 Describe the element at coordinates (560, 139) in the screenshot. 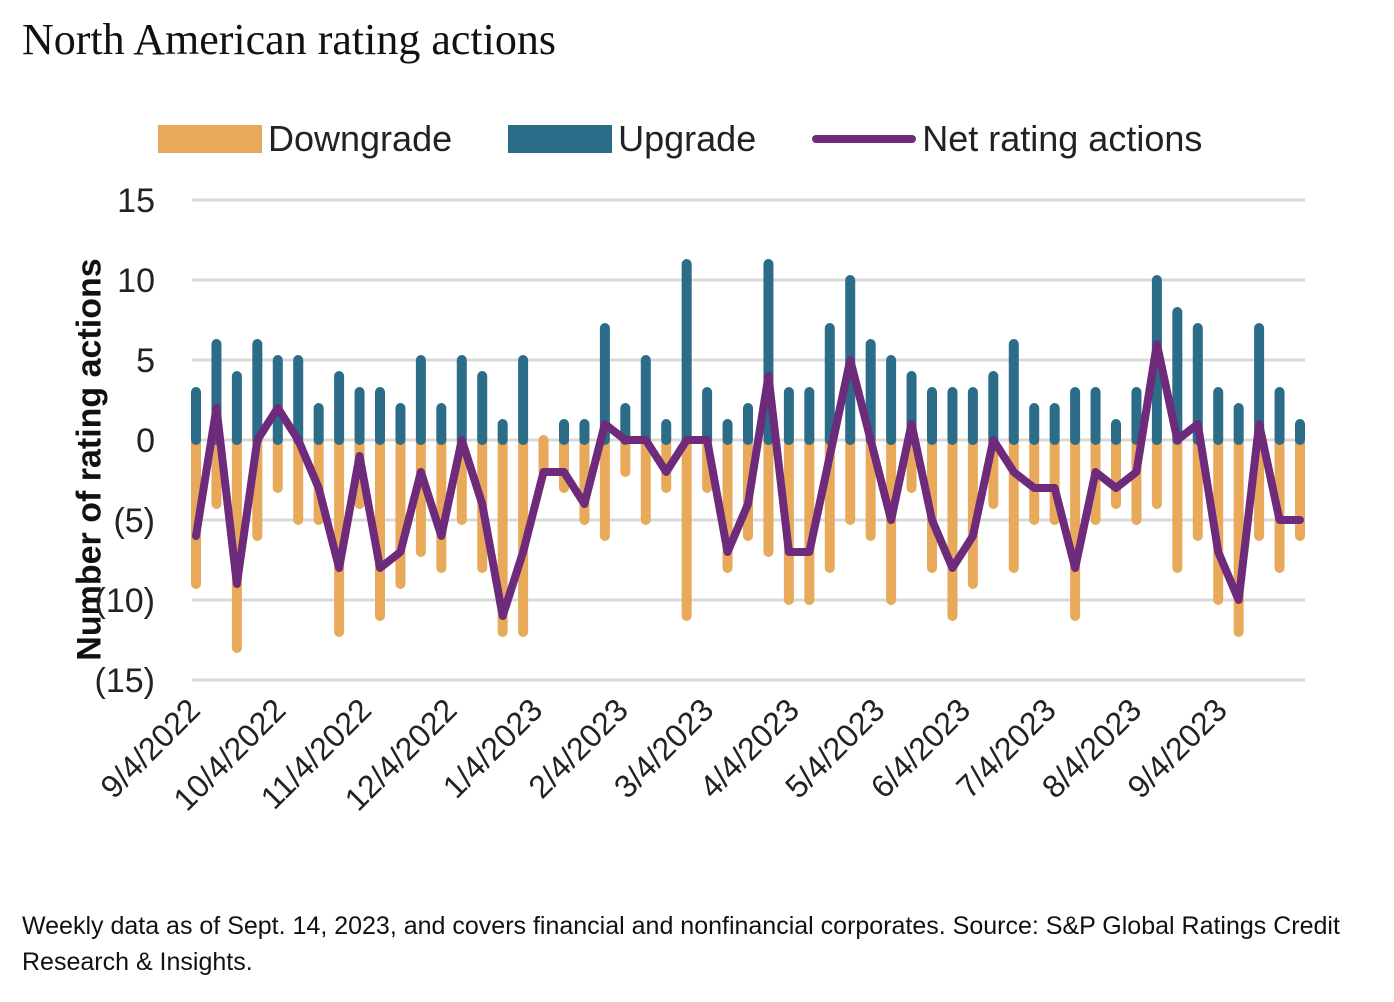

I see `legend-swatch-upgrade` at that location.